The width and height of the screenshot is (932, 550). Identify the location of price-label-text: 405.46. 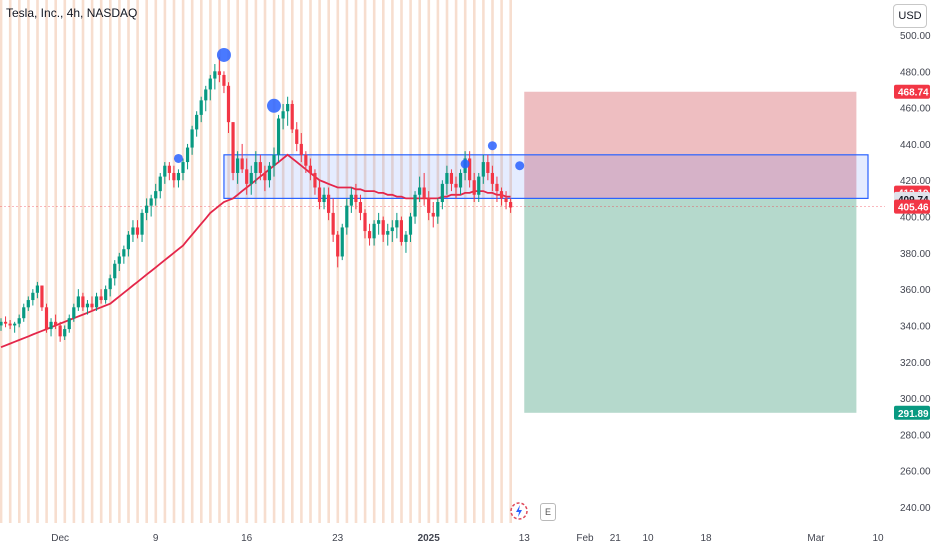
(913, 208).